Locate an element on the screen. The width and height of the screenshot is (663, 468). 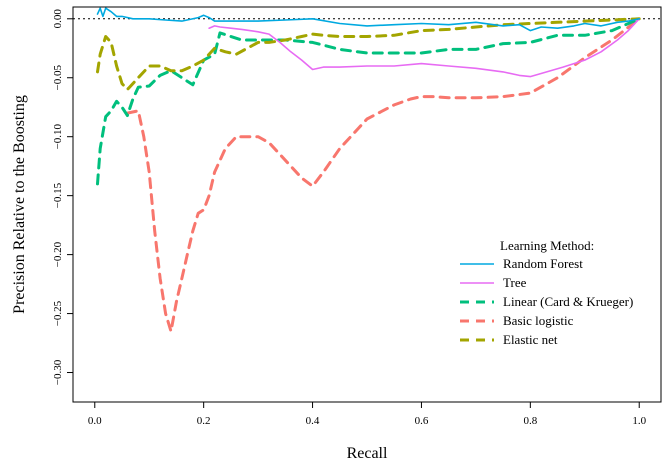
x-tick-label: 0.4 is located at coordinates (313, 421).